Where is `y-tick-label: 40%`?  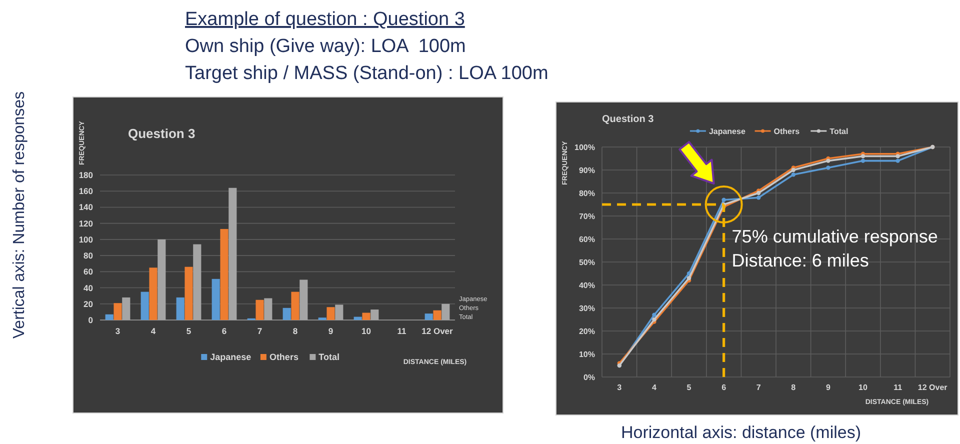 y-tick-label: 40% is located at coordinates (586, 285).